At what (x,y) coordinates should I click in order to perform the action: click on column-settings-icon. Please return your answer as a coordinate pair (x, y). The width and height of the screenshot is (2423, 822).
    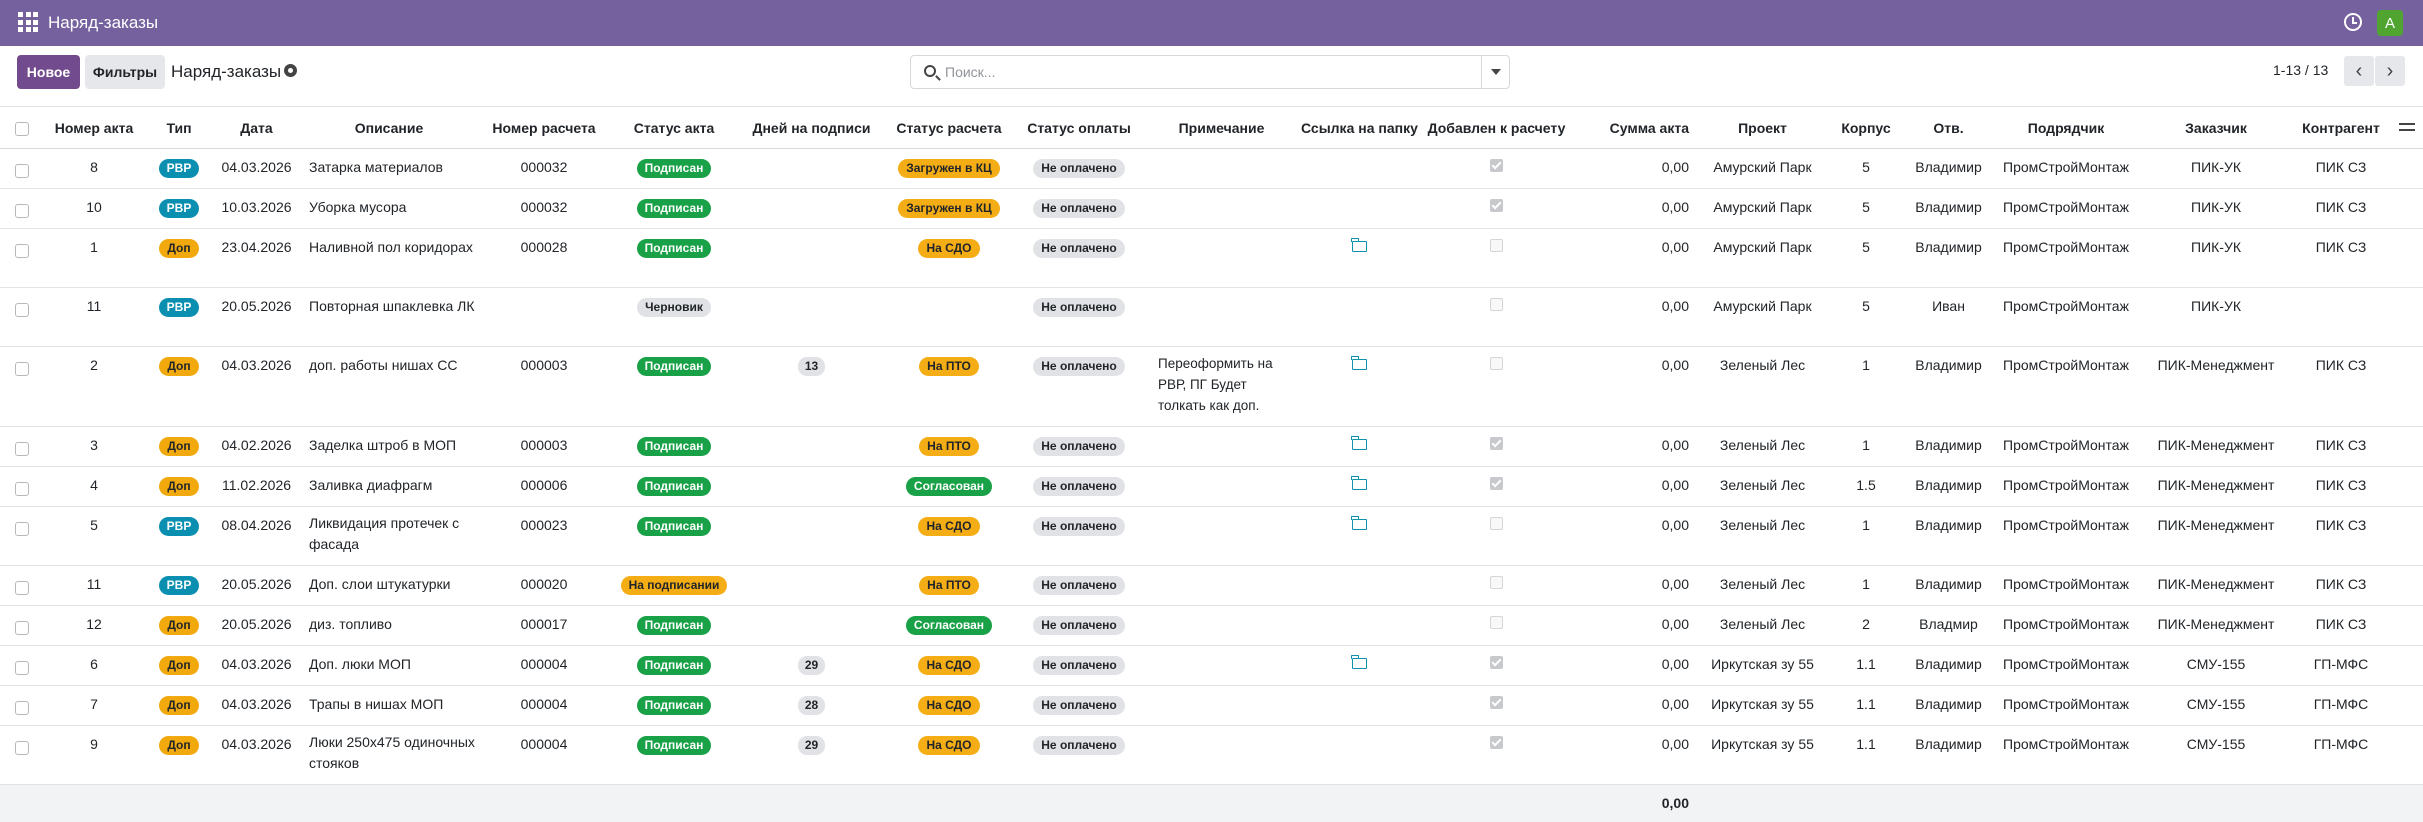
    Looking at the image, I should click on (2407, 127).